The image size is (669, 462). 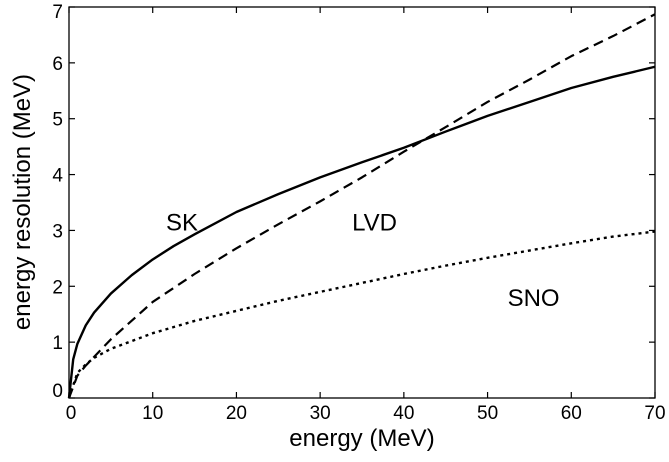 I want to click on y-tick-label: 1, so click(x=57, y=343).